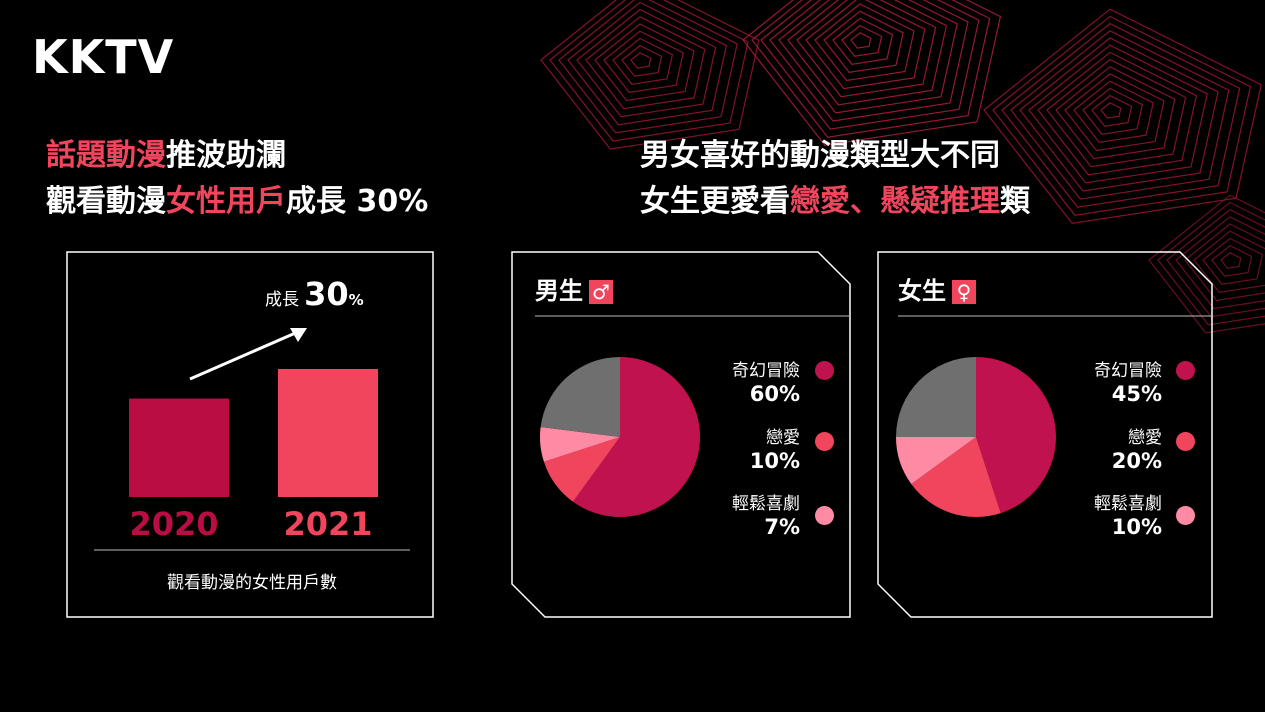 The width and height of the screenshot is (1265, 712). Describe the element at coordinates (580, 397) in the screenshot. I see `male-pie-slice-other` at that location.